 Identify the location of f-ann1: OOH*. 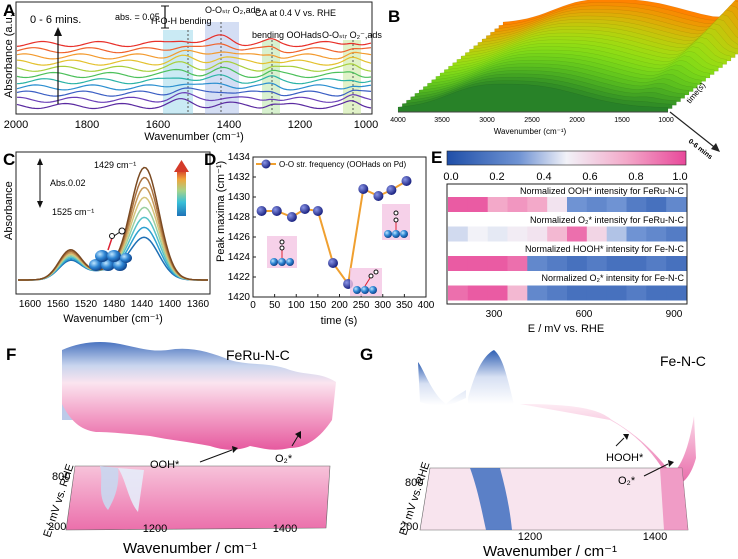
(165, 465).